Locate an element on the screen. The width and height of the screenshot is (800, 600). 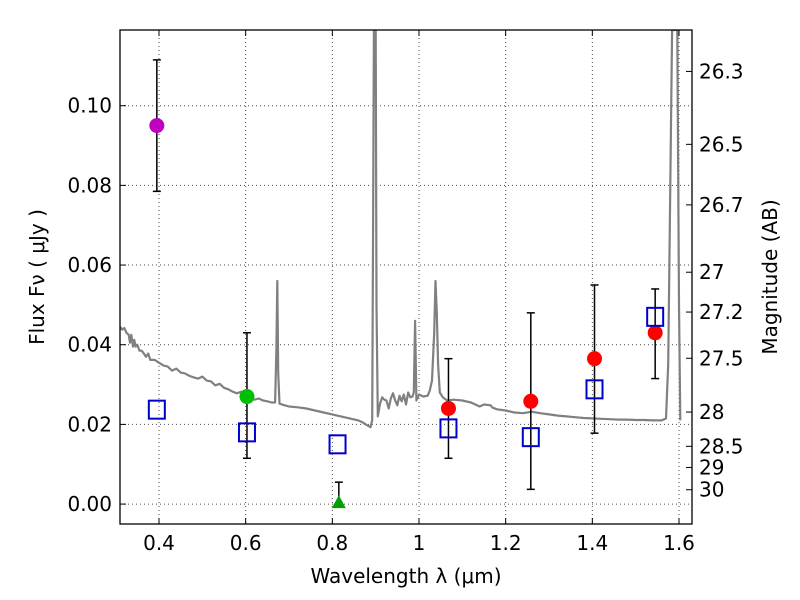
upper-limit-point is located at coordinates (338, 502).